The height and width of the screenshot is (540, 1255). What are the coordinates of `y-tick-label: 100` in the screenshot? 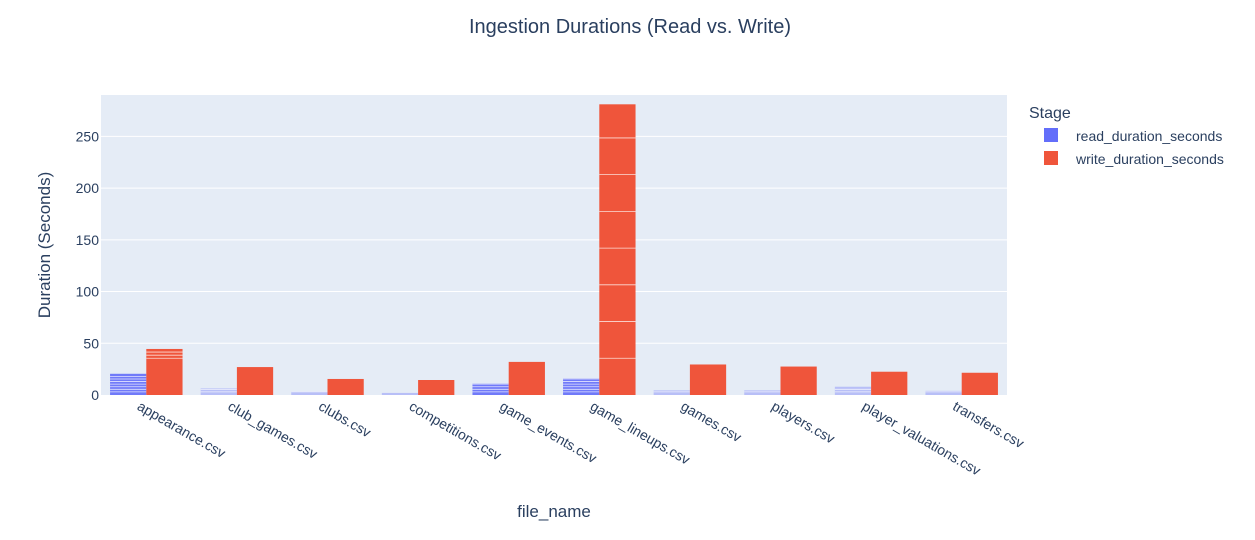 It's located at (88, 292).